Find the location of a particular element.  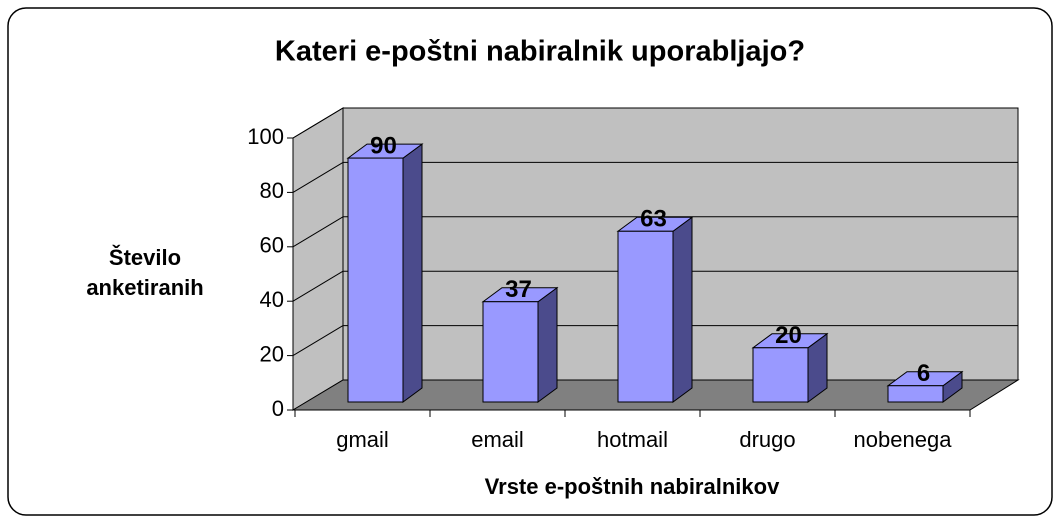

y-tick-label: 0 is located at coordinates (278, 408).